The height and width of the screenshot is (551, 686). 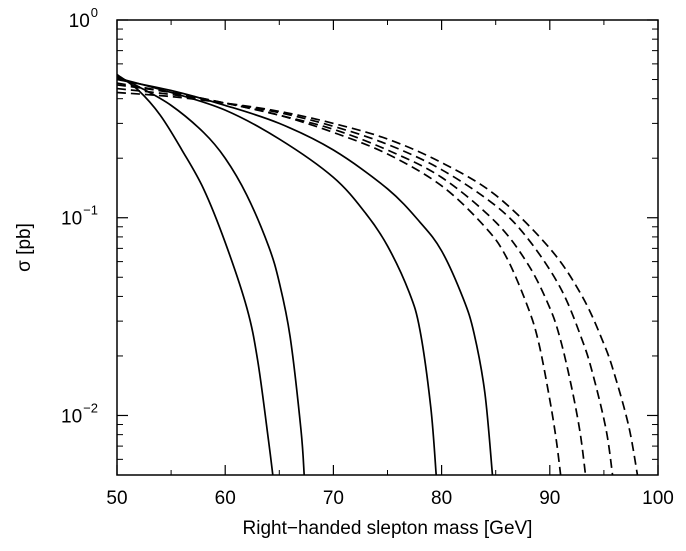 I want to click on x-tick-label: 100, so click(x=658, y=498).